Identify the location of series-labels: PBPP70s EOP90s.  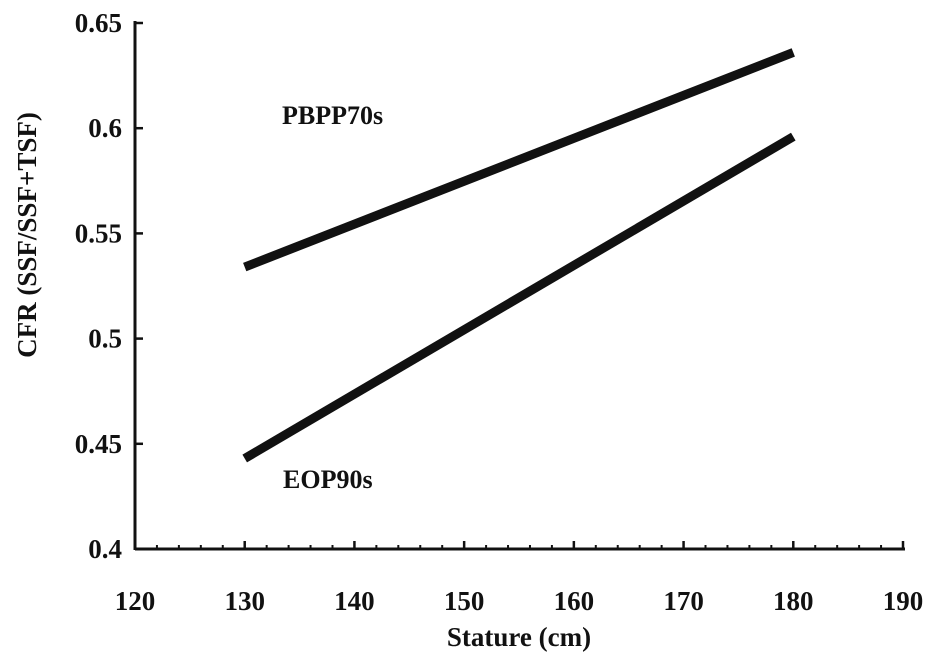
(332, 297).